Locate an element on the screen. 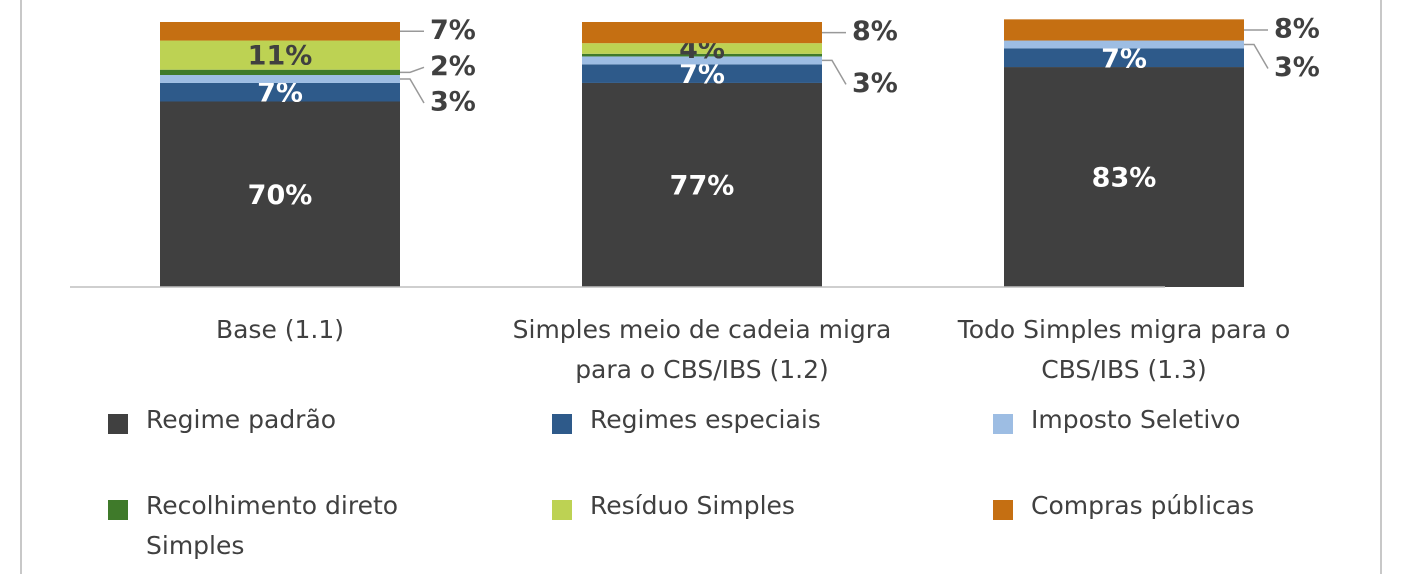 The image size is (1403, 574). data-label: 11% is located at coordinates (280, 56).